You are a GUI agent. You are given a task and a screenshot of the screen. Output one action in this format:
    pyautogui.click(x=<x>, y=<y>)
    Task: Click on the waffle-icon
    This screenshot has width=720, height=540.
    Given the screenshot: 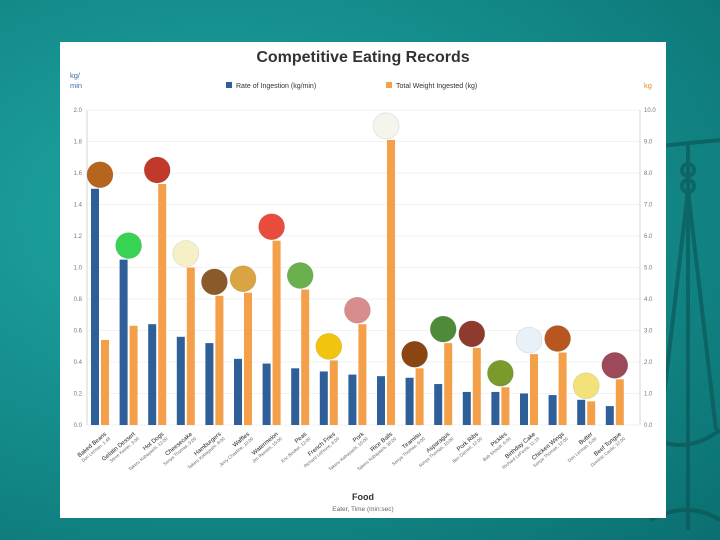 What is the action you would take?
    pyautogui.click(x=243, y=278)
    